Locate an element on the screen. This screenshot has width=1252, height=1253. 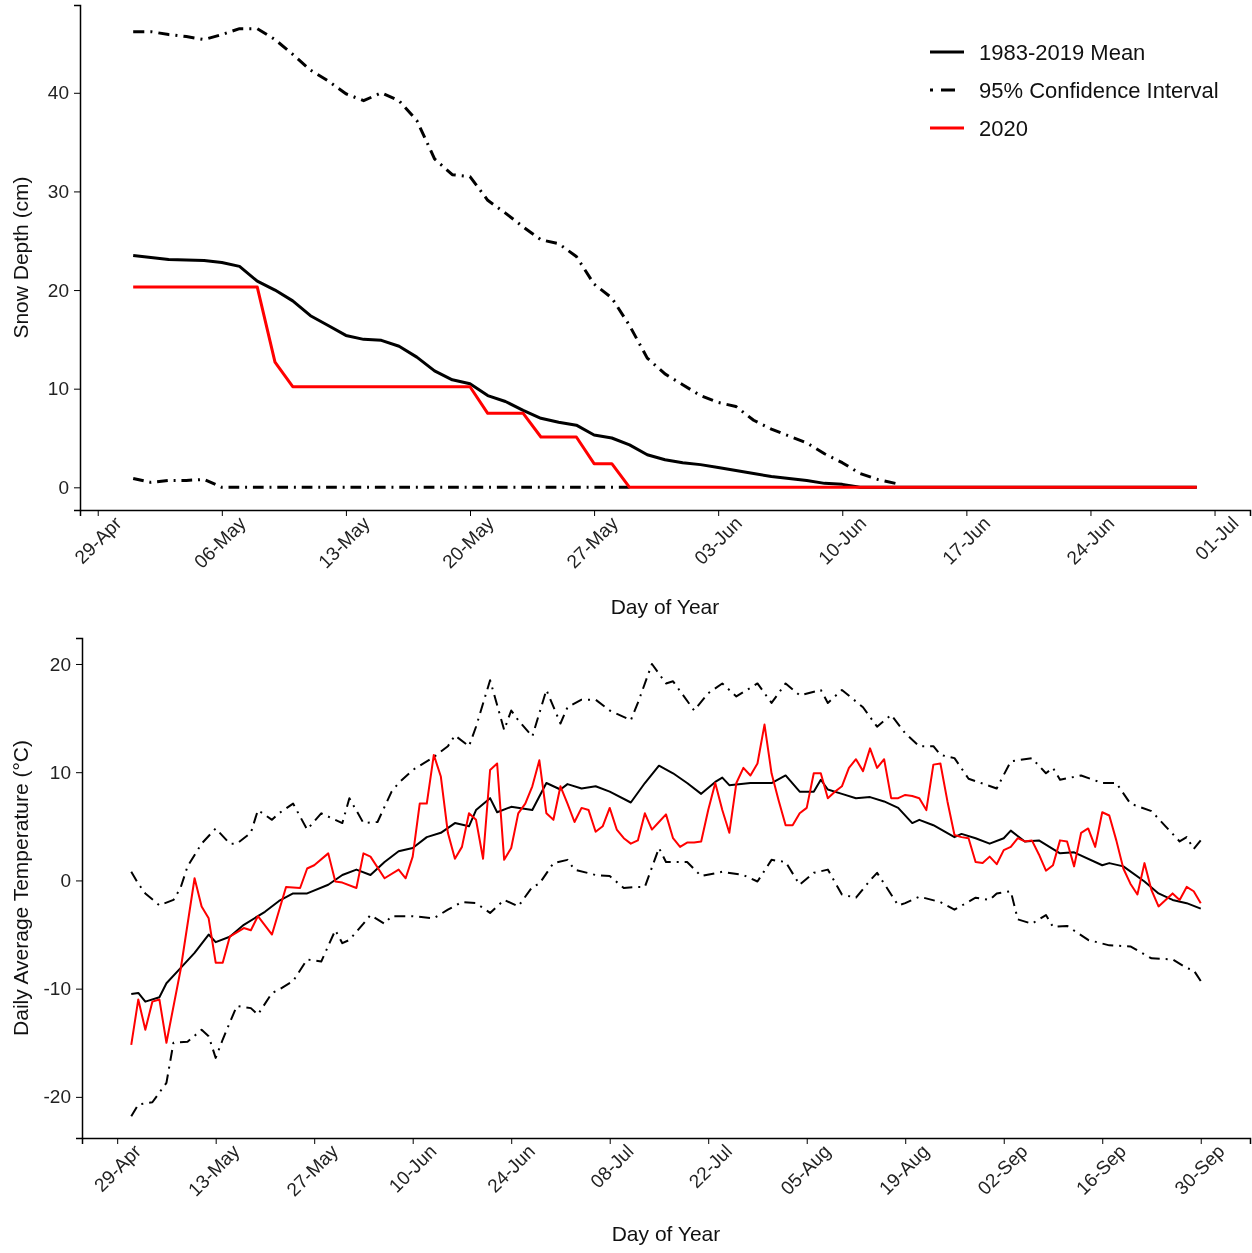
legend-label: 95% Confidence Interval is located at coordinates (1099, 90).